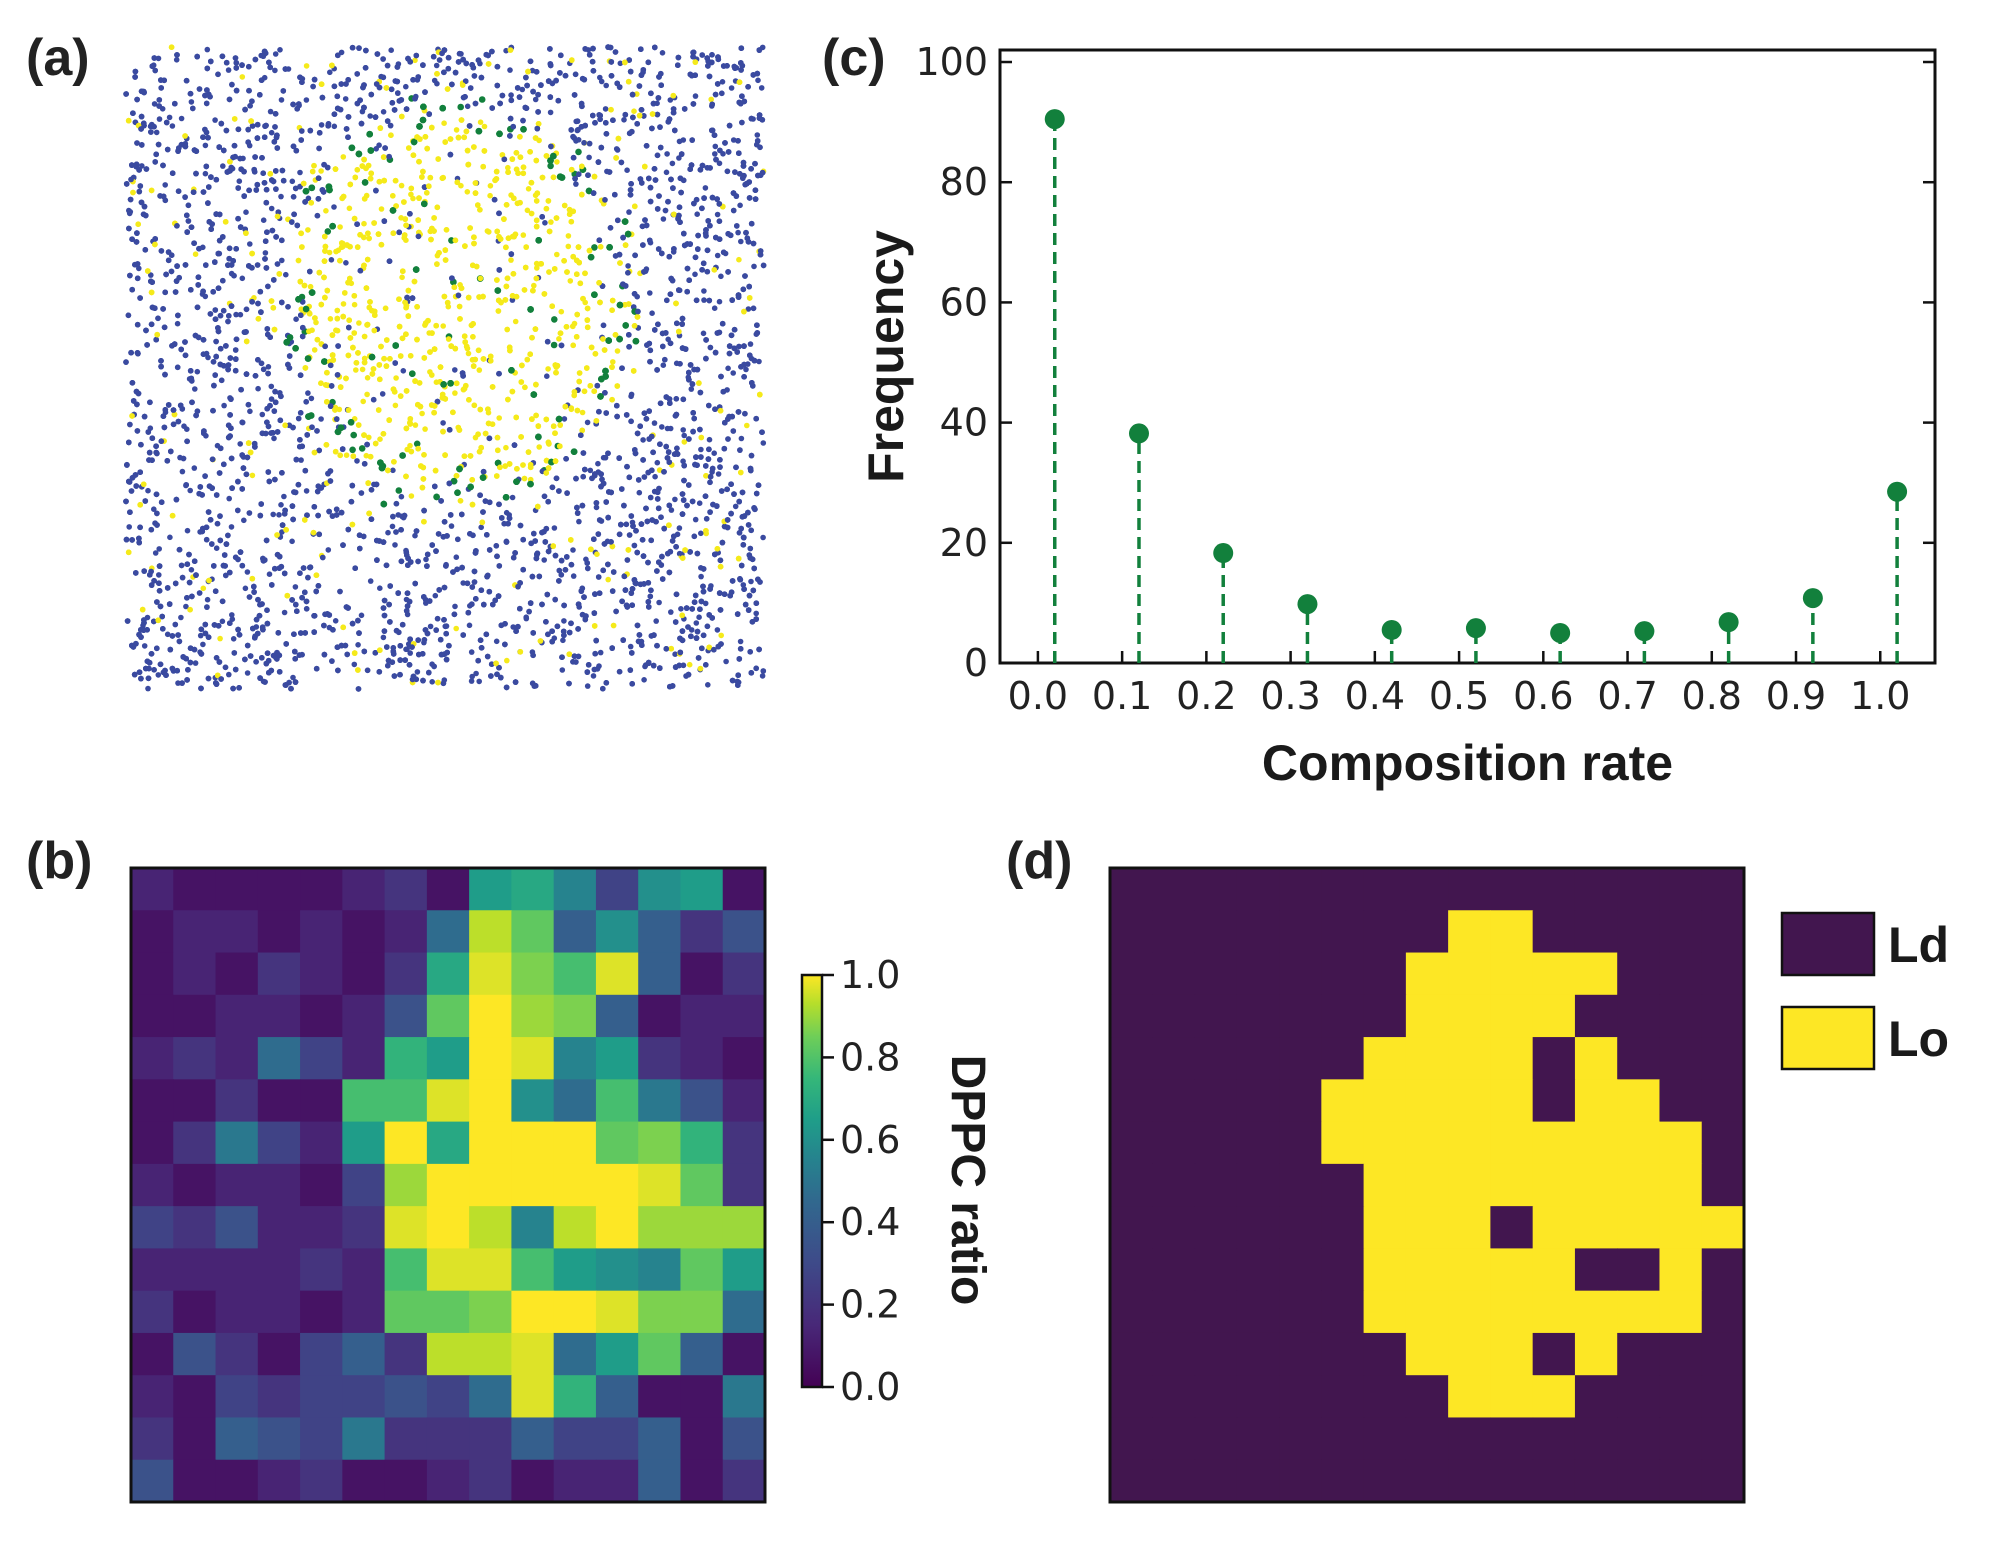 This screenshot has width=2000, height=1551. I want to click on panel-label-c: (c), so click(854, 58).